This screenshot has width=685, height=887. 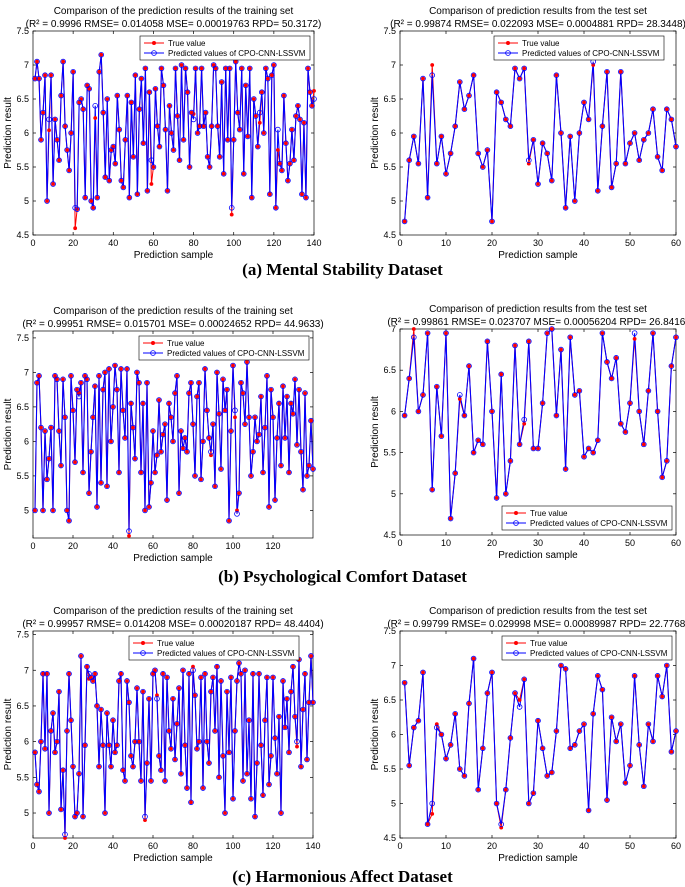 What do you see at coordinates (187, 43) in the screenshot?
I see `legend-true-label: True value` at bounding box center [187, 43].